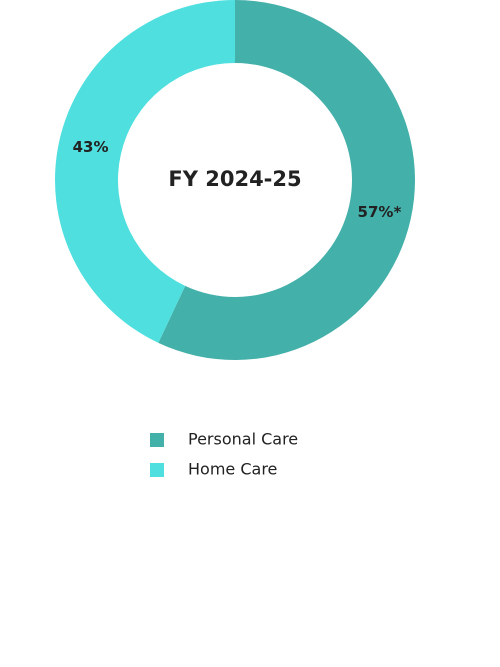  Describe the element at coordinates (232, 469) in the screenshot. I see `legend-label: Home Care` at that location.